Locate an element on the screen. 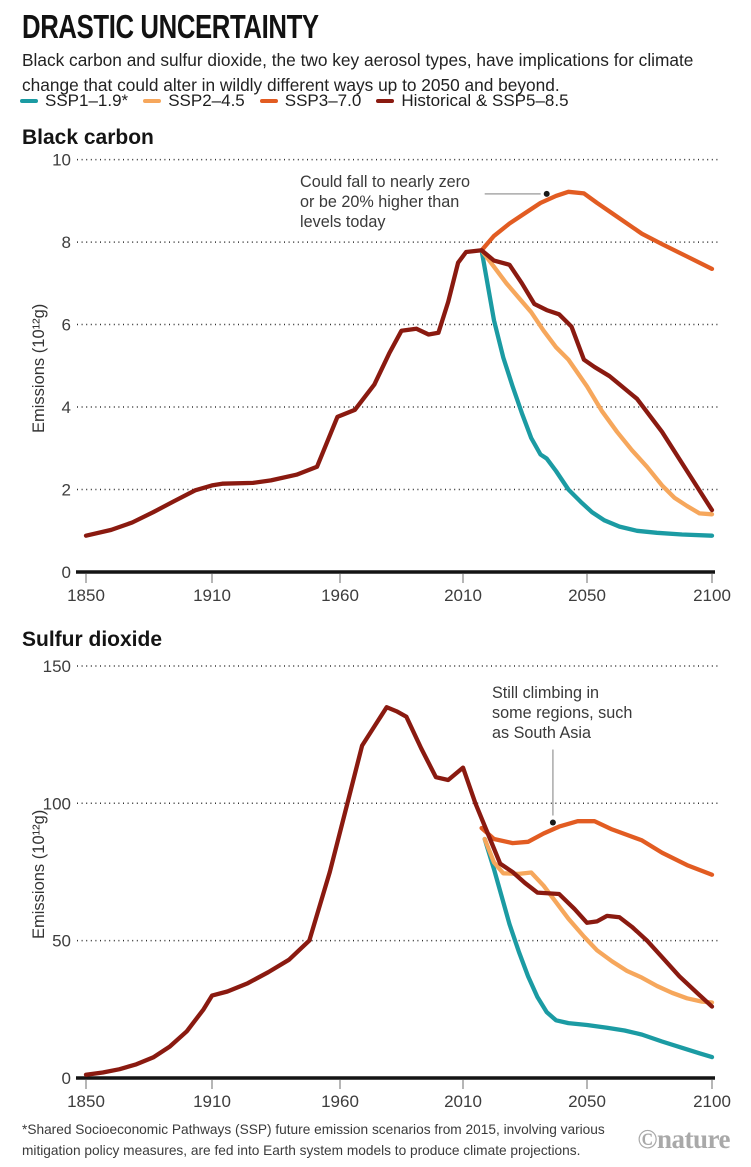 This screenshot has width=751, height=1167. sulfur-dioxide-heading: Sulfur dioxide is located at coordinates (92, 639).